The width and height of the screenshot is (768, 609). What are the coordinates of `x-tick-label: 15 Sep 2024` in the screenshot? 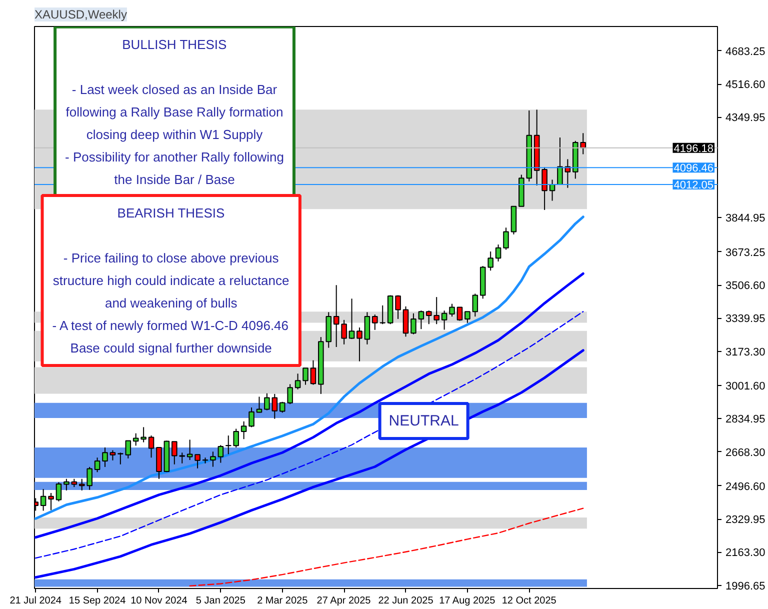 It's located at (97, 601).